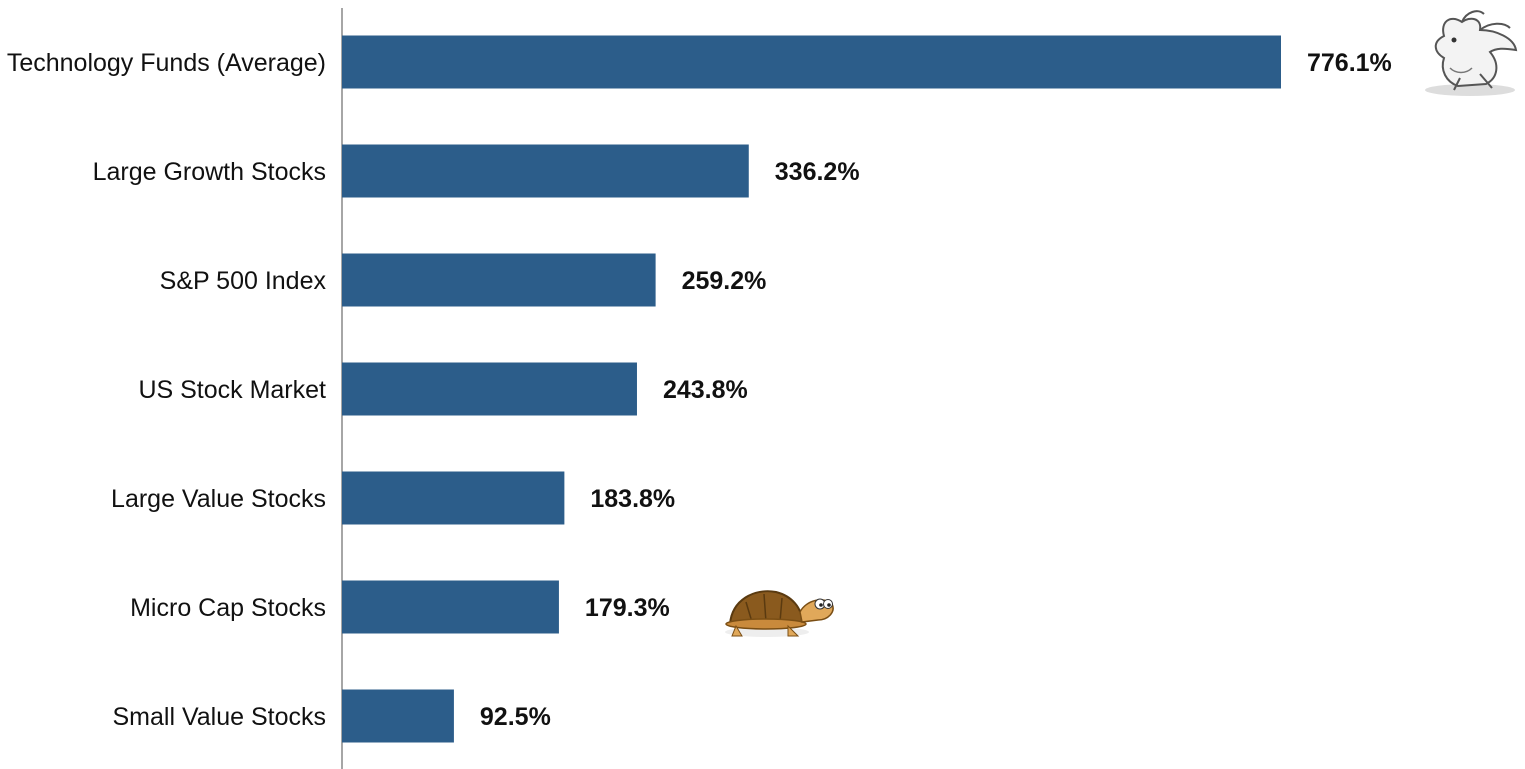  Describe the element at coordinates (228, 608) in the screenshot. I see `category-label: Micro Cap Stocks` at that location.